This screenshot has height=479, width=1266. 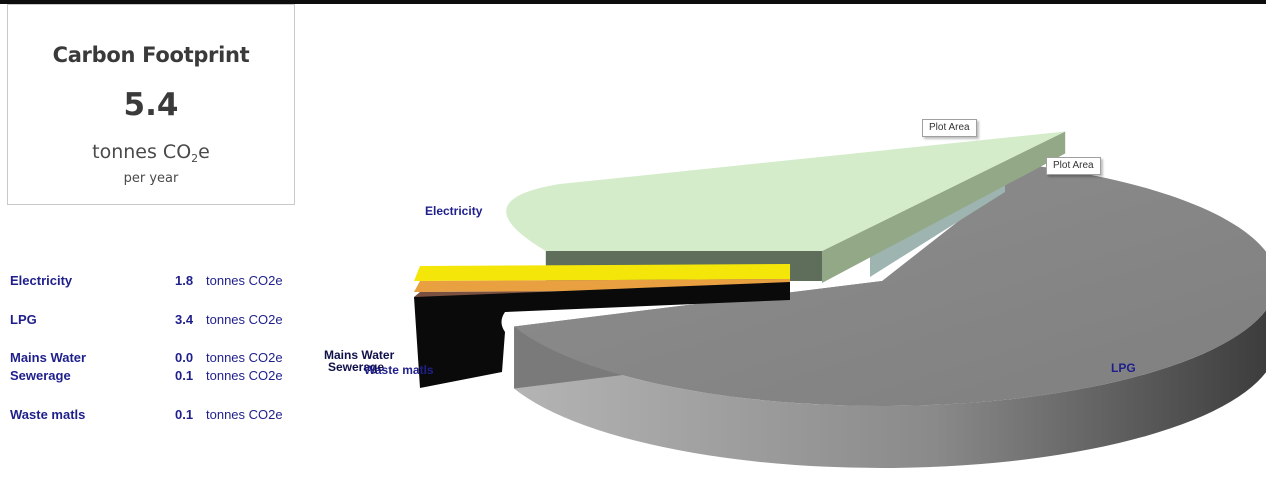 I want to click on breakdown-row-electricity: Electricity 1.8 tonnes CO2e, so click(x=165, y=281).